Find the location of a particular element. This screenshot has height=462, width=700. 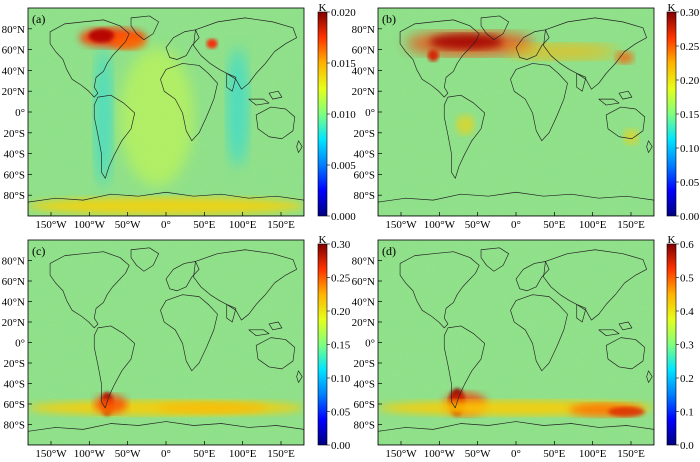

panel-label: (d) is located at coordinates (389, 251).